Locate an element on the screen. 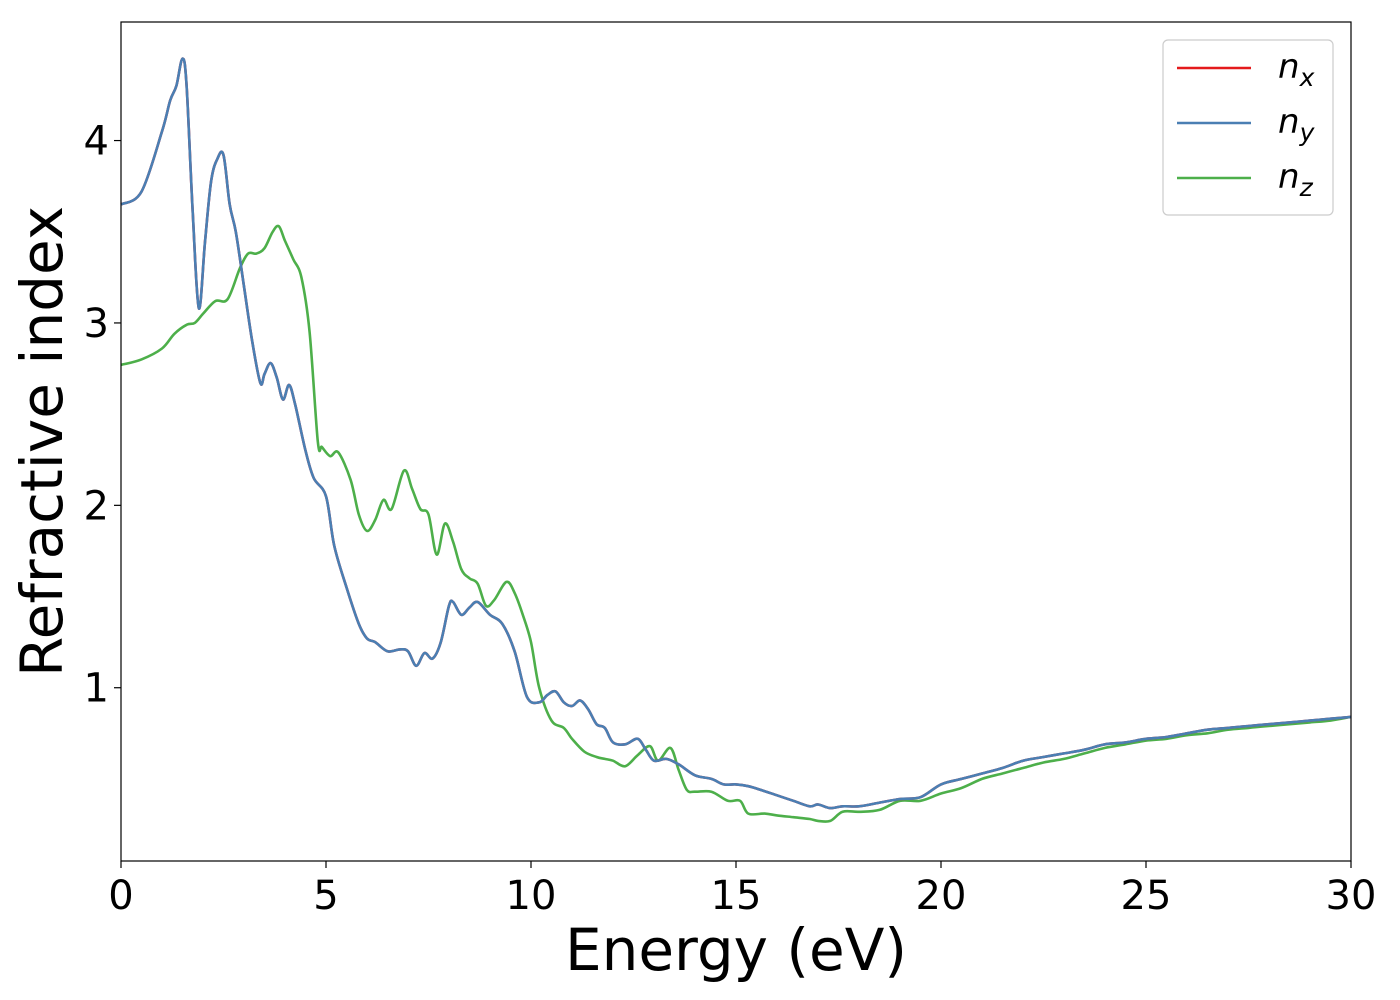  x-tick-label: 0 is located at coordinates (120, 896).